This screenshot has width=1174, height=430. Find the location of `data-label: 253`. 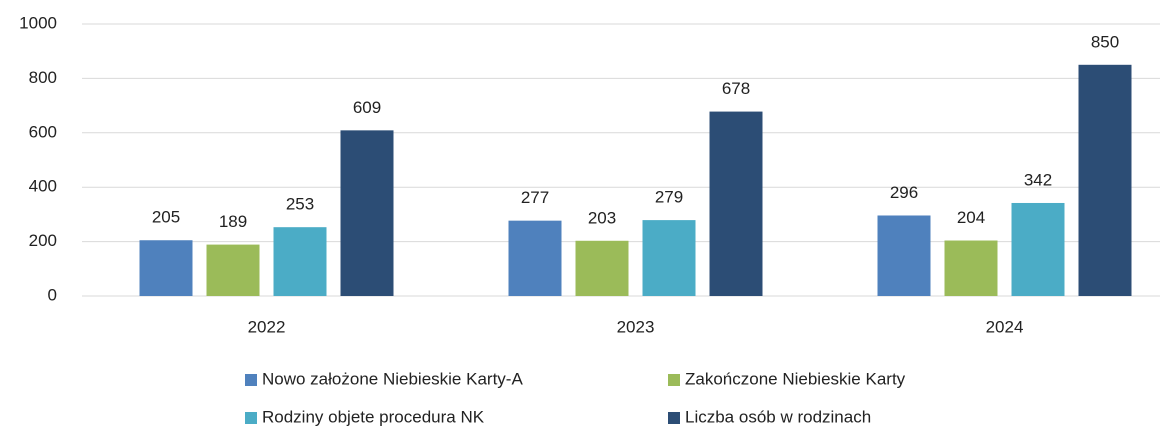

data-label: 253 is located at coordinates (300, 204).